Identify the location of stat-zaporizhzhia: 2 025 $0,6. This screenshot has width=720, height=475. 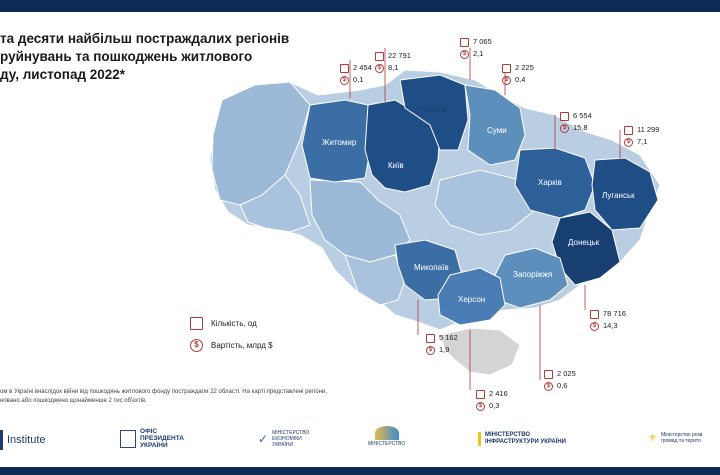
(560, 380).